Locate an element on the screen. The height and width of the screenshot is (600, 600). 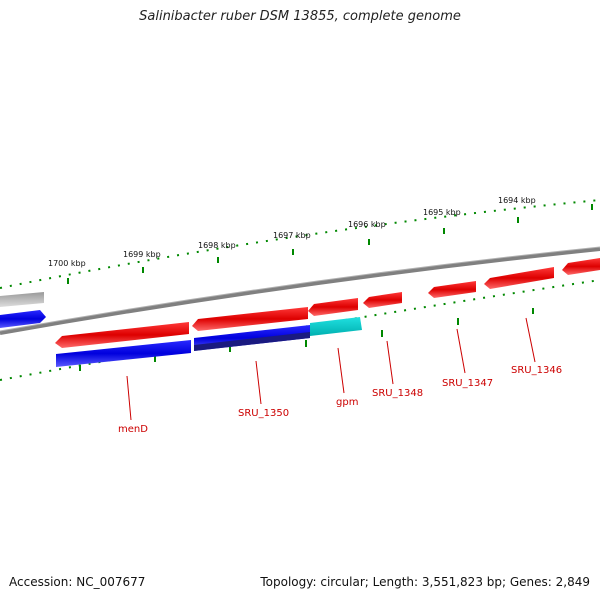
kbp-label-1695: 1695 kbp is located at coordinates (442, 212).